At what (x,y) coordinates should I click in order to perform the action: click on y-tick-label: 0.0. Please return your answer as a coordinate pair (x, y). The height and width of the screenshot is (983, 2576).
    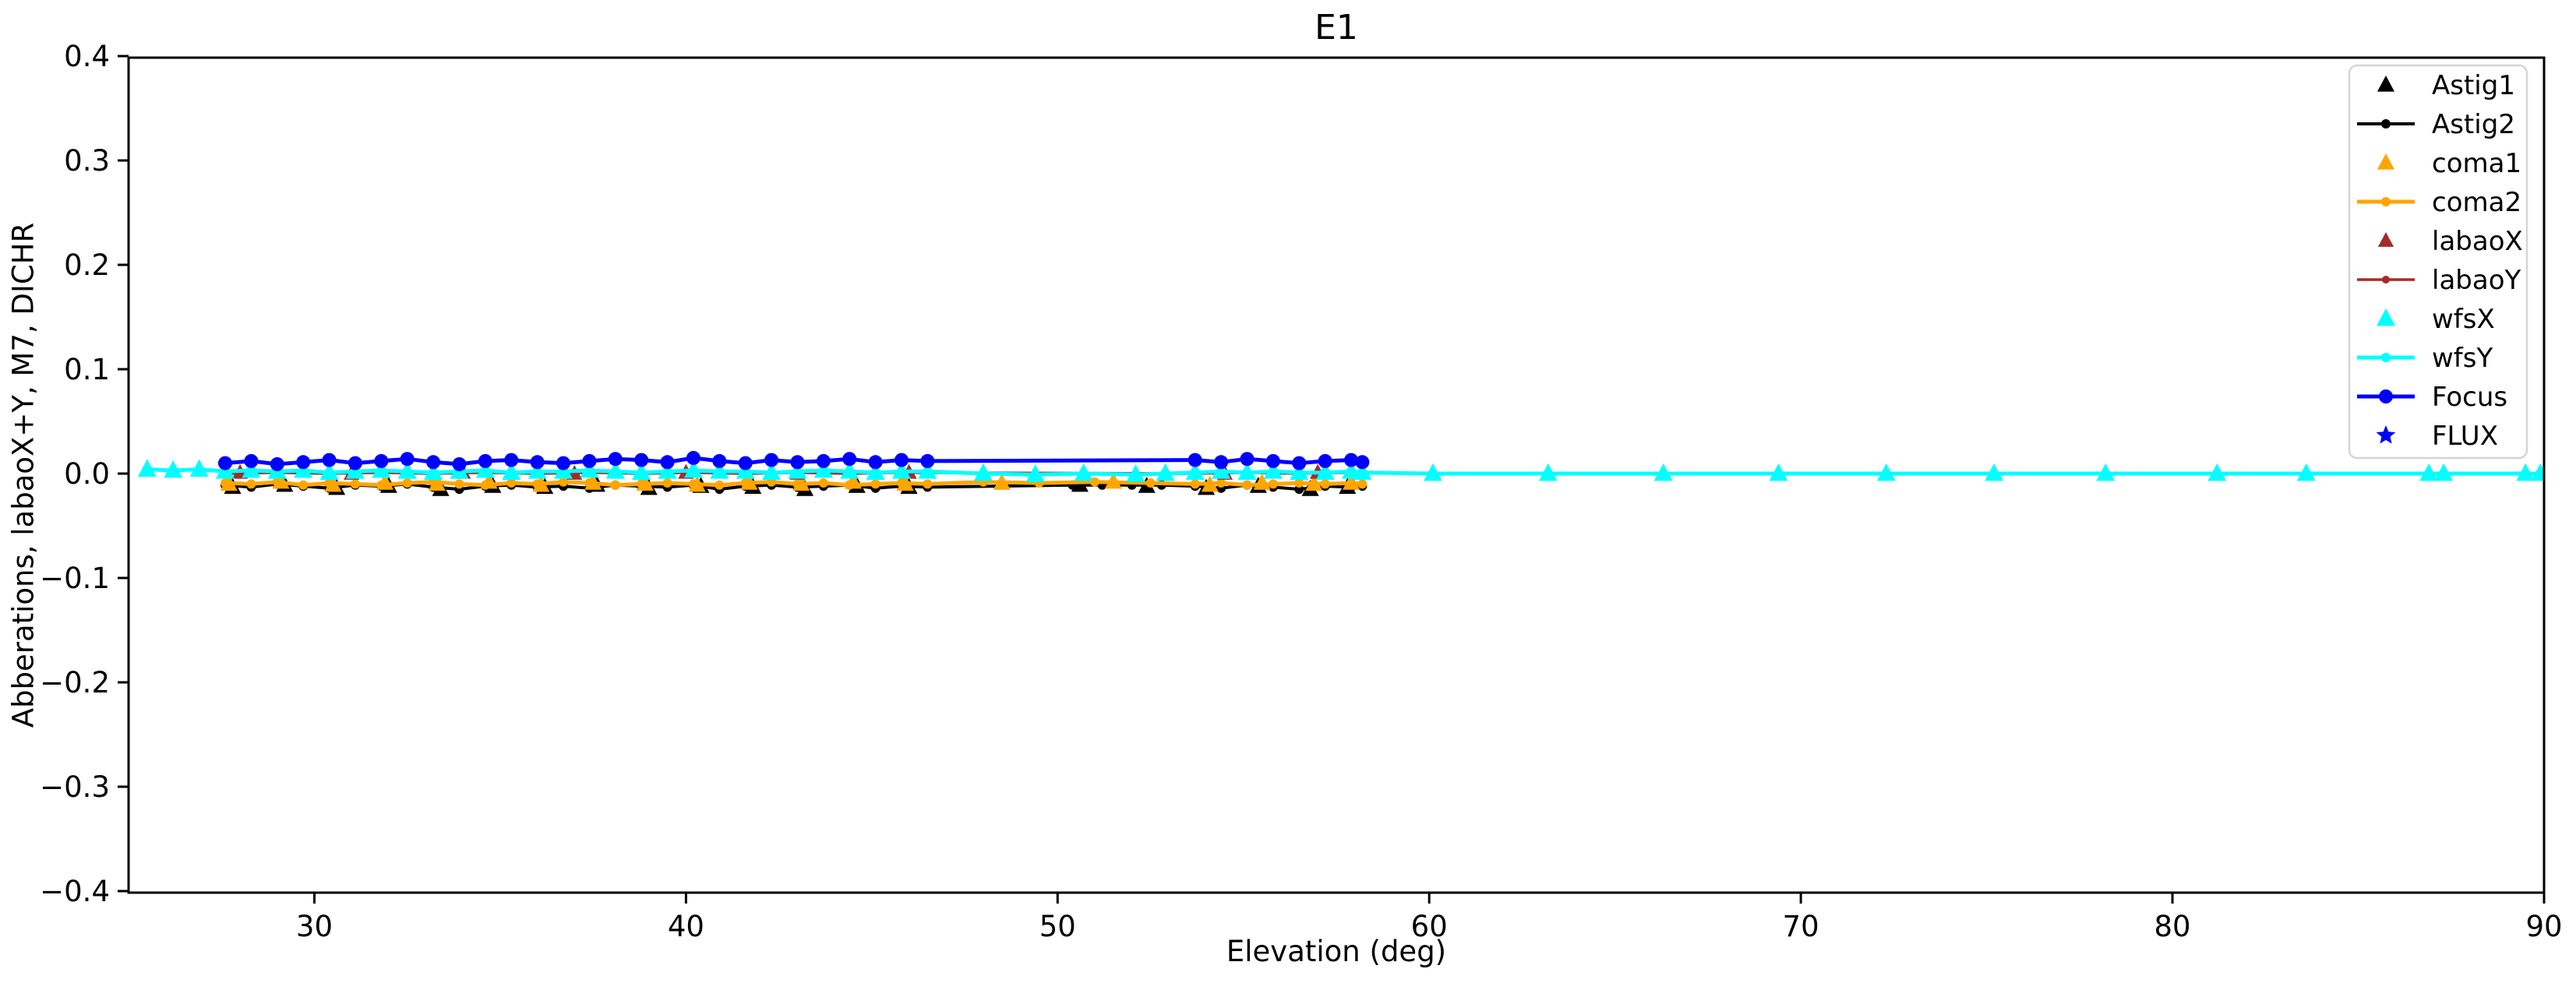
    Looking at the image, I should click on (87, 474).